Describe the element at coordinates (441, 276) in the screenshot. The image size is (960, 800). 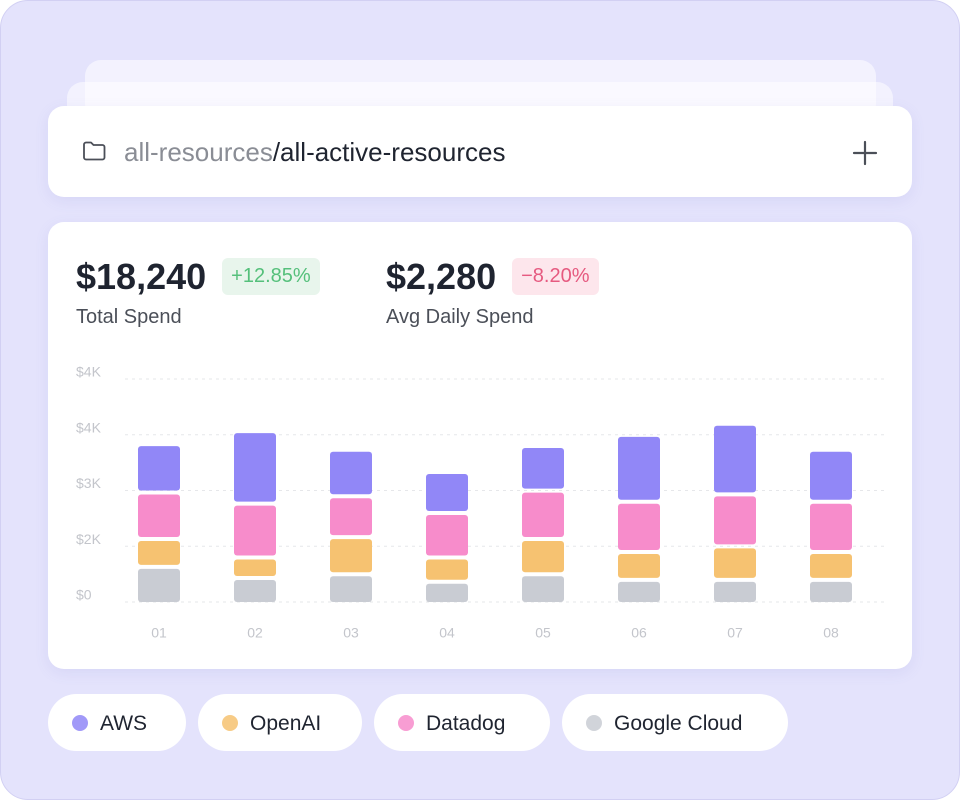
I see `stat-value: $2,280` at that location.